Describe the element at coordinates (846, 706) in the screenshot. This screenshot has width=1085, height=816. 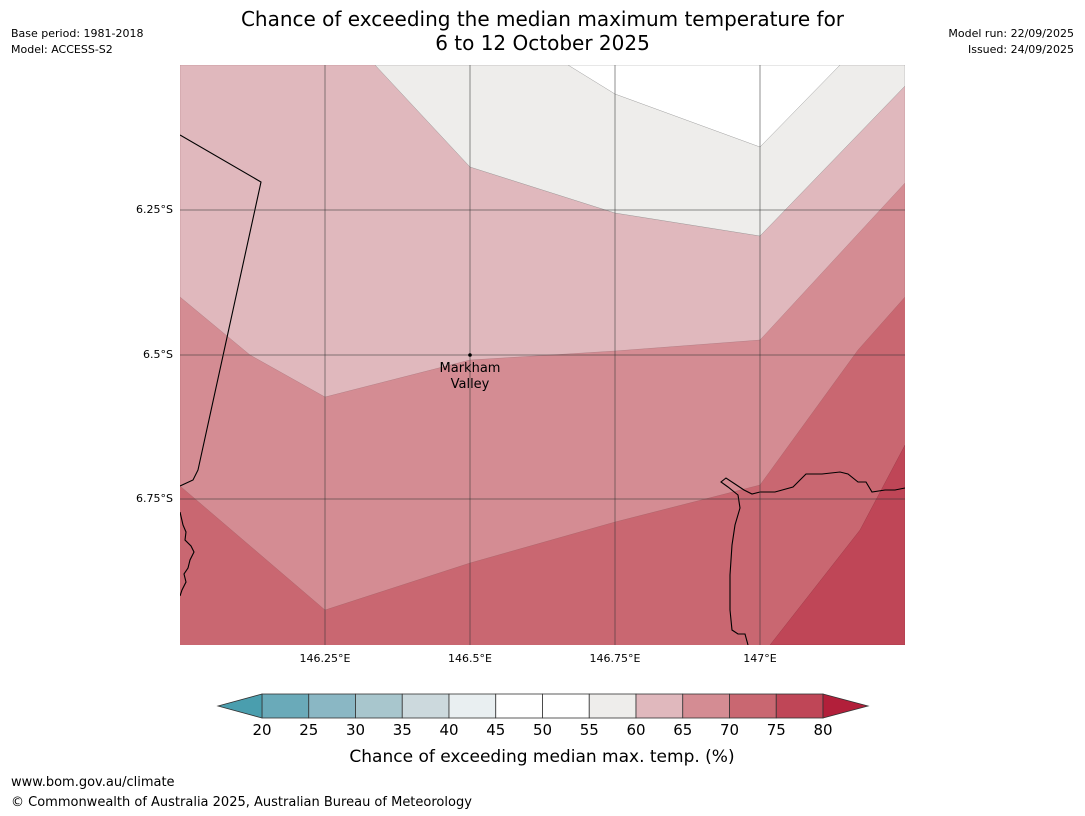
I see `colorbar-over-arrow` at that location.